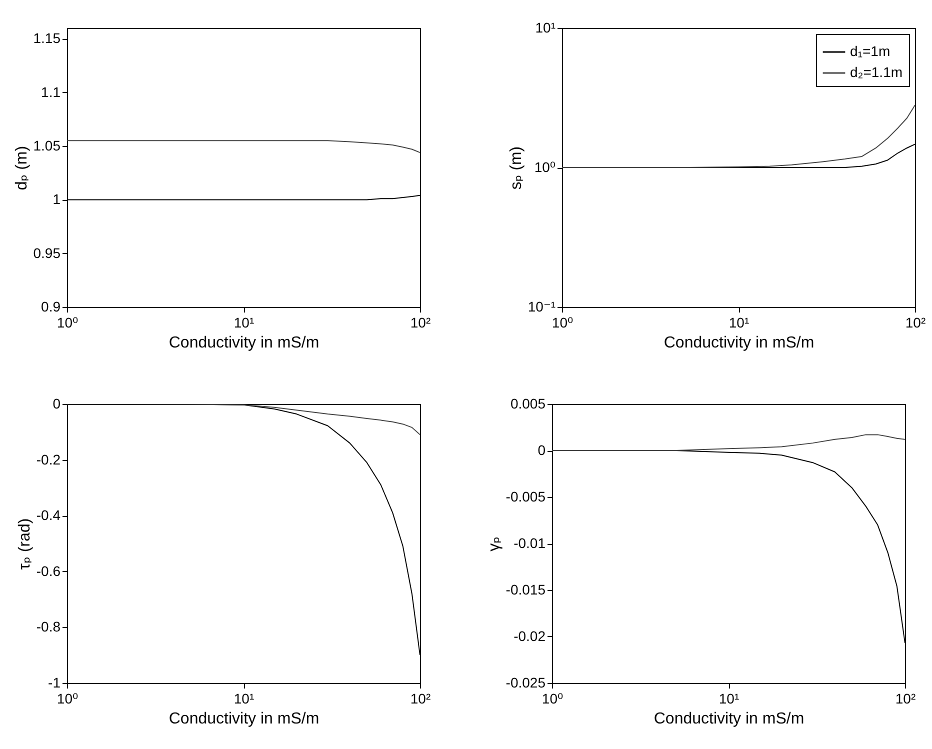  What do you see at coordinates (48, 459) in the screenshot?
I see `y-tick-label: -0.2` at bounding box center [48, 459].